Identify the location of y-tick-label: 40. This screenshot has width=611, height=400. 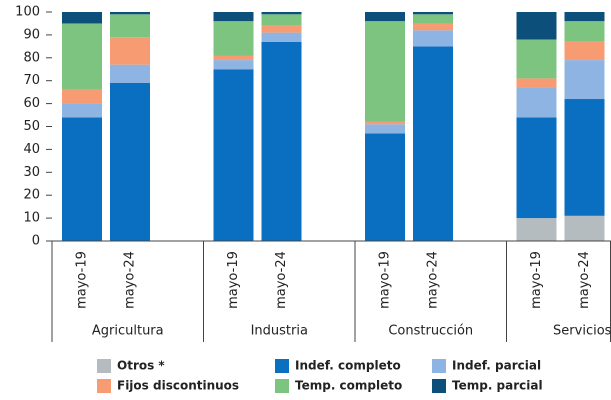
(31, 149).